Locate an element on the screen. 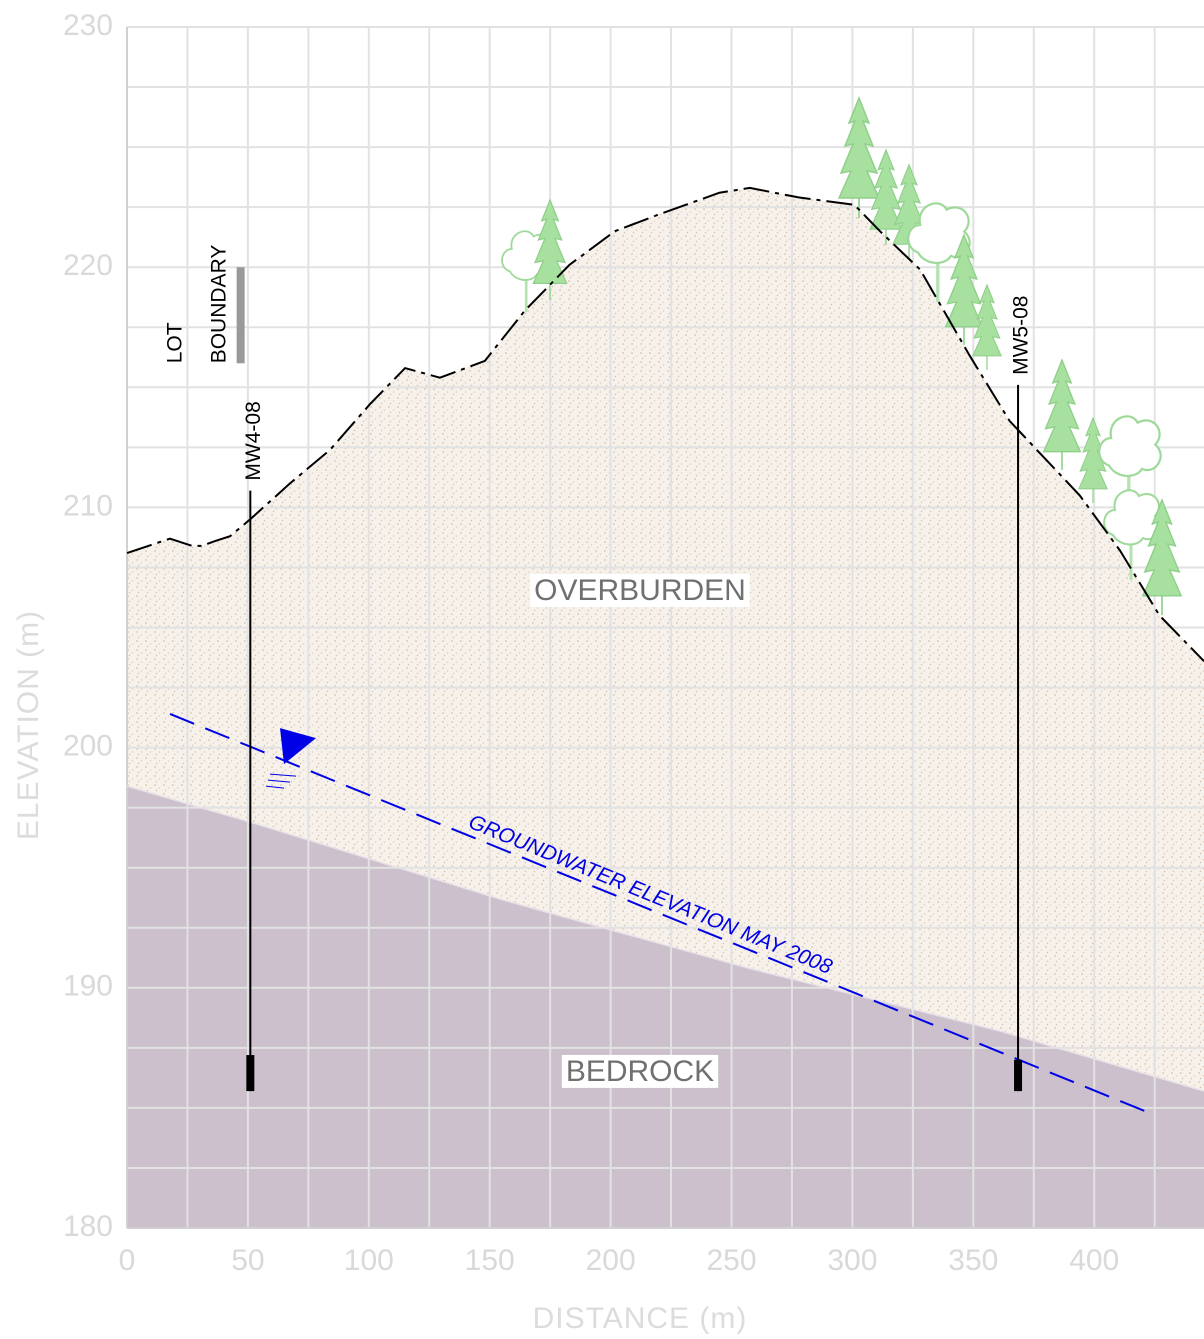 Image resolution: width=1204 pixels, height=1339 pixels. x-tick-label: 250 is located at coordinates (731, 1260).